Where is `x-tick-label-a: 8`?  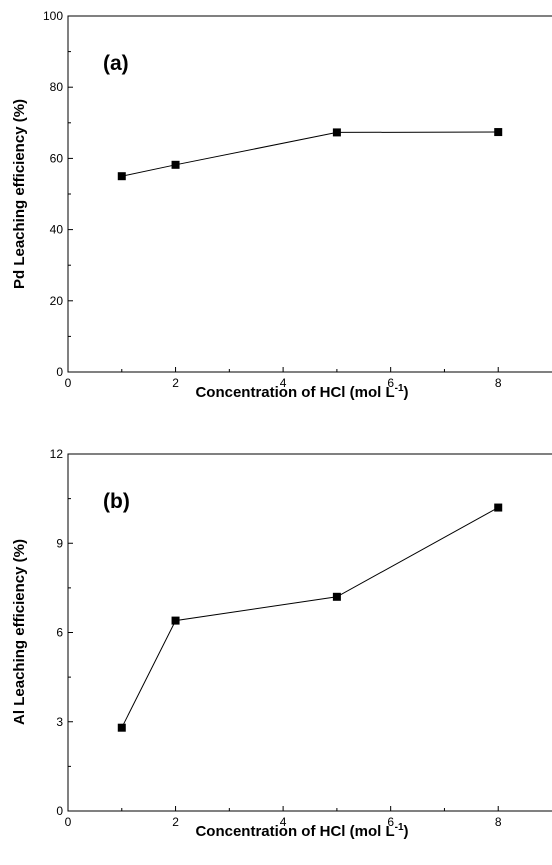
x-tick-label-a: 8 is located at coordinates (498, 383).